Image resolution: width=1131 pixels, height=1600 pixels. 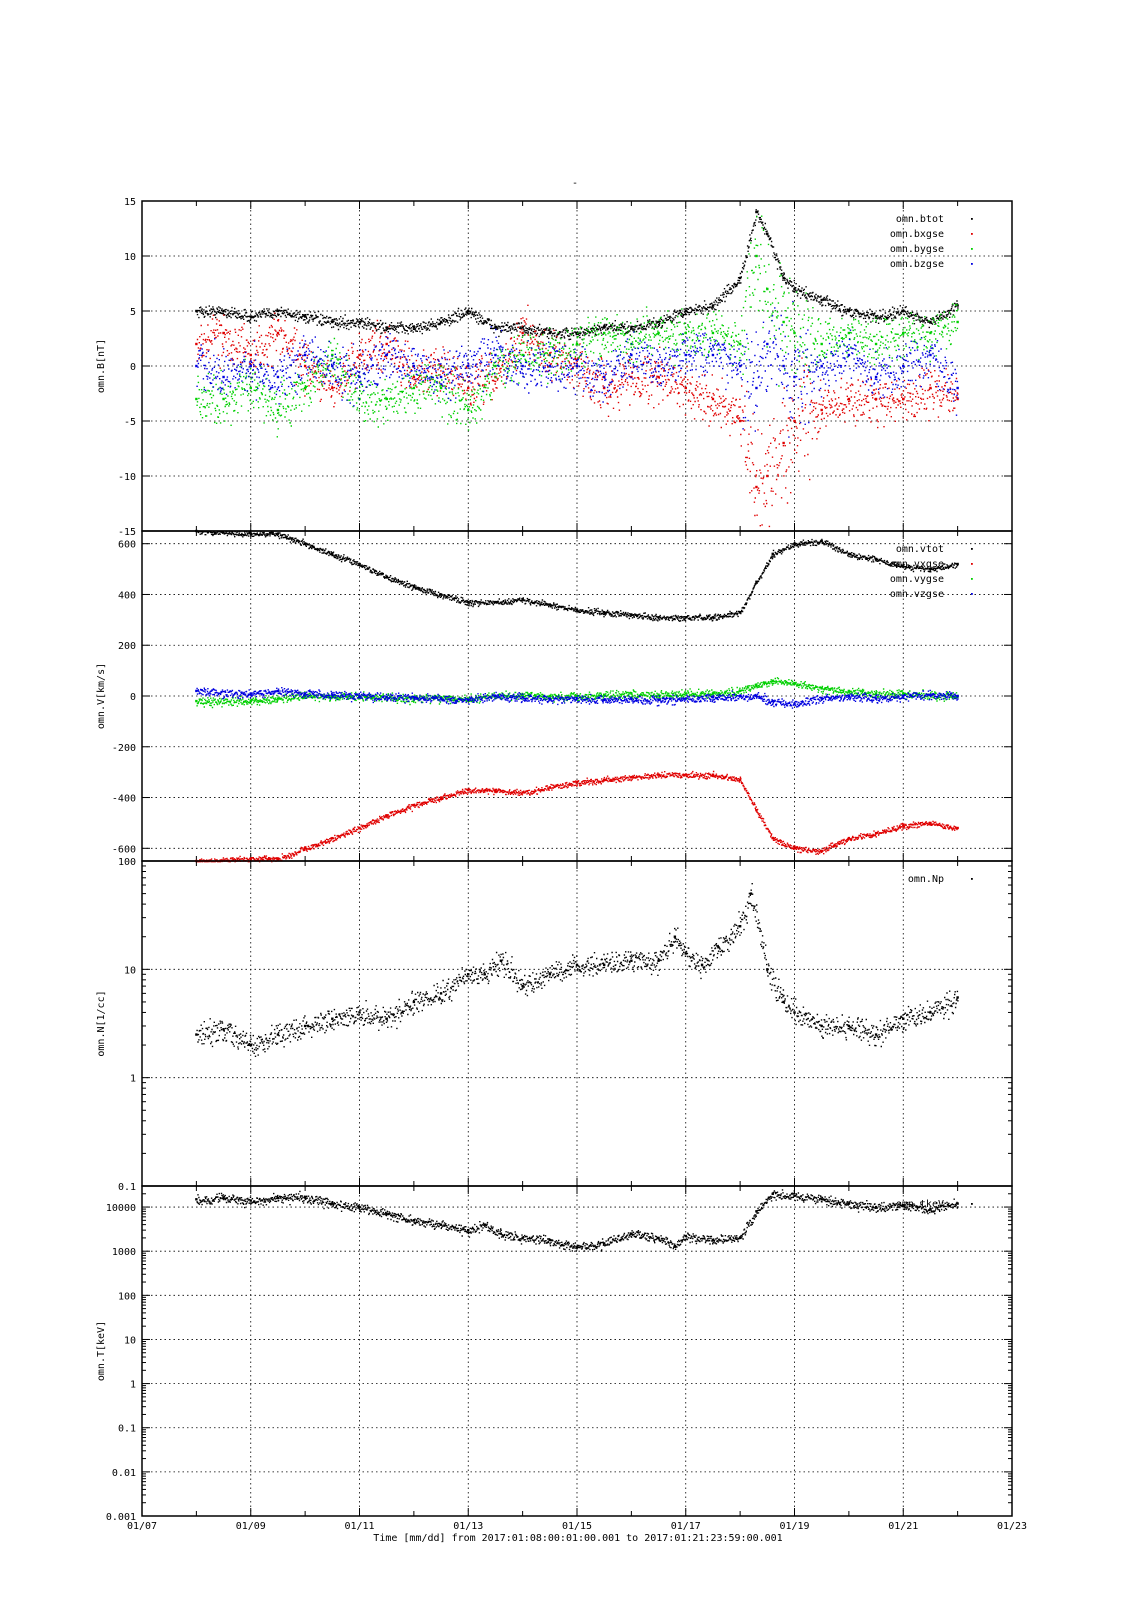 I want to click on y-axis-label: omn.B[nT], so click(x=101, y=366).